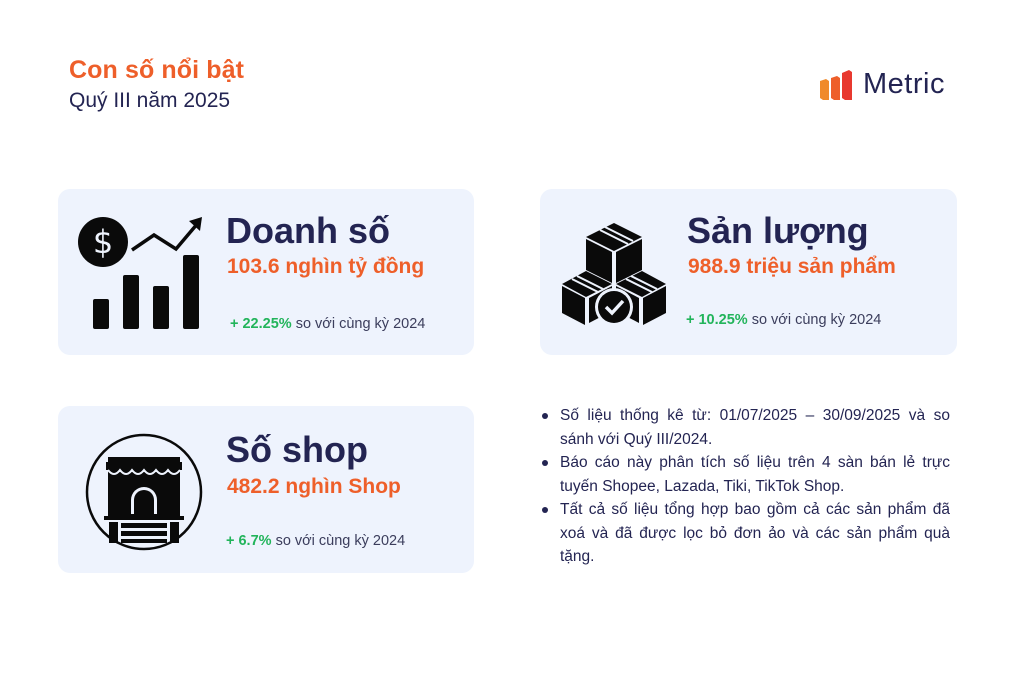 The height and width of the screenshot is (682, 1024). Describe the element at coordinates (144, 492) in the screenshot. I see `storefront-icon` at that location.